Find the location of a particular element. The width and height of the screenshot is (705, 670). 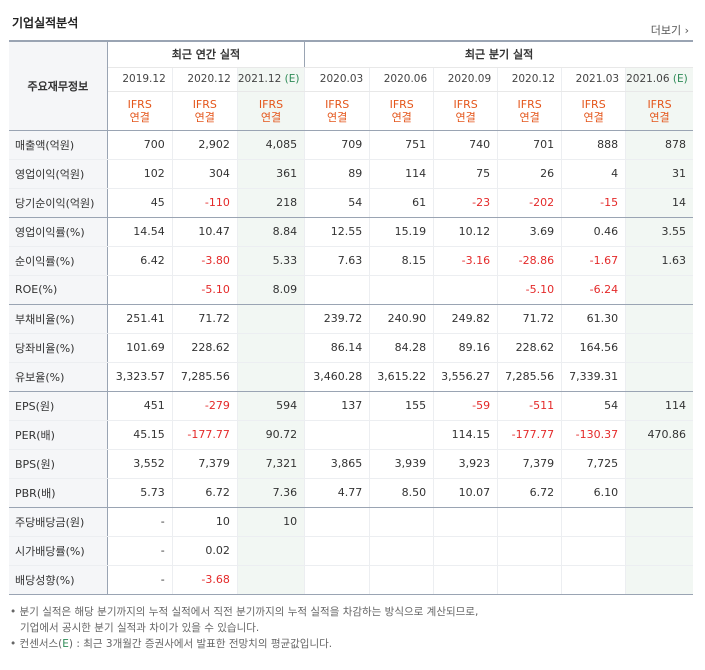

value-cell: 8.50 is located at coordinates (402, 493).